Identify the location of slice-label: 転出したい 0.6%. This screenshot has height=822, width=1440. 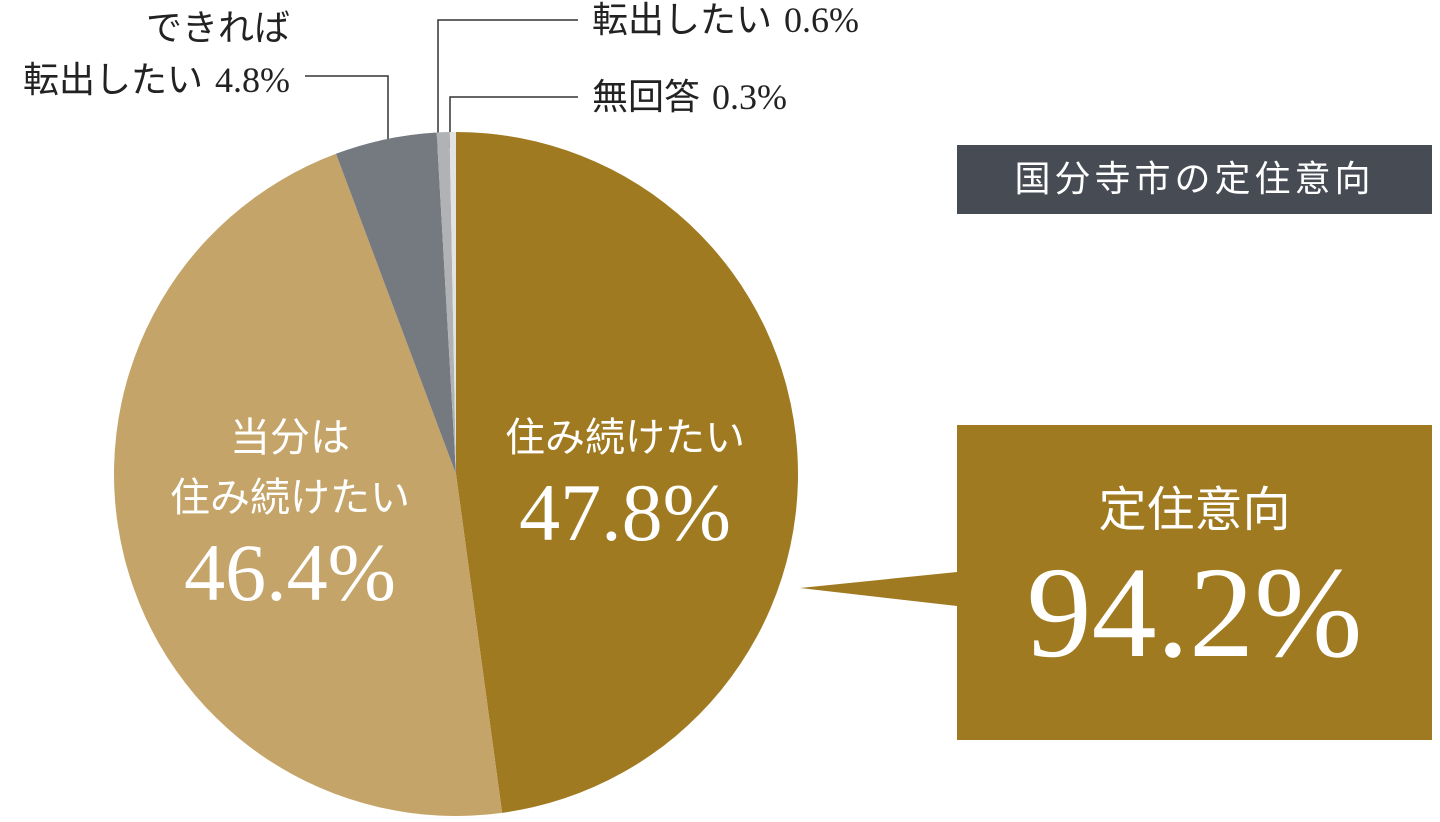
(725, 23).